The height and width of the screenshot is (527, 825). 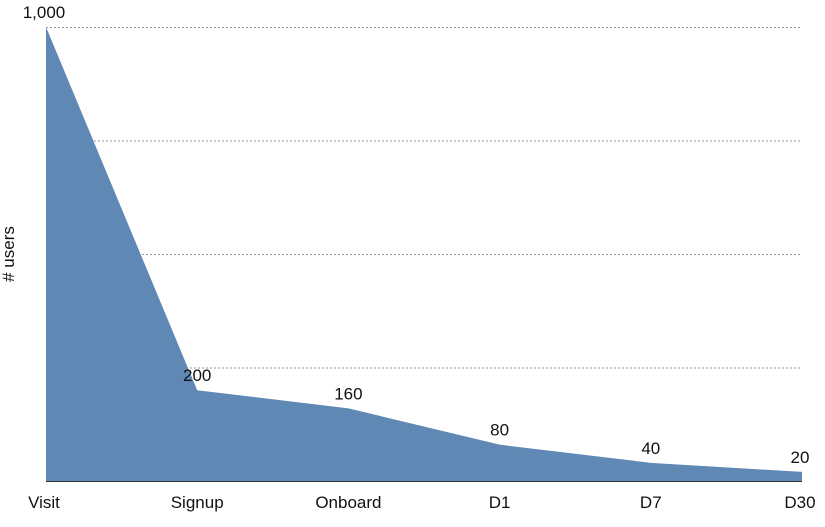 I want to click on x-tick-label: D7, so click(x=651, y=502).